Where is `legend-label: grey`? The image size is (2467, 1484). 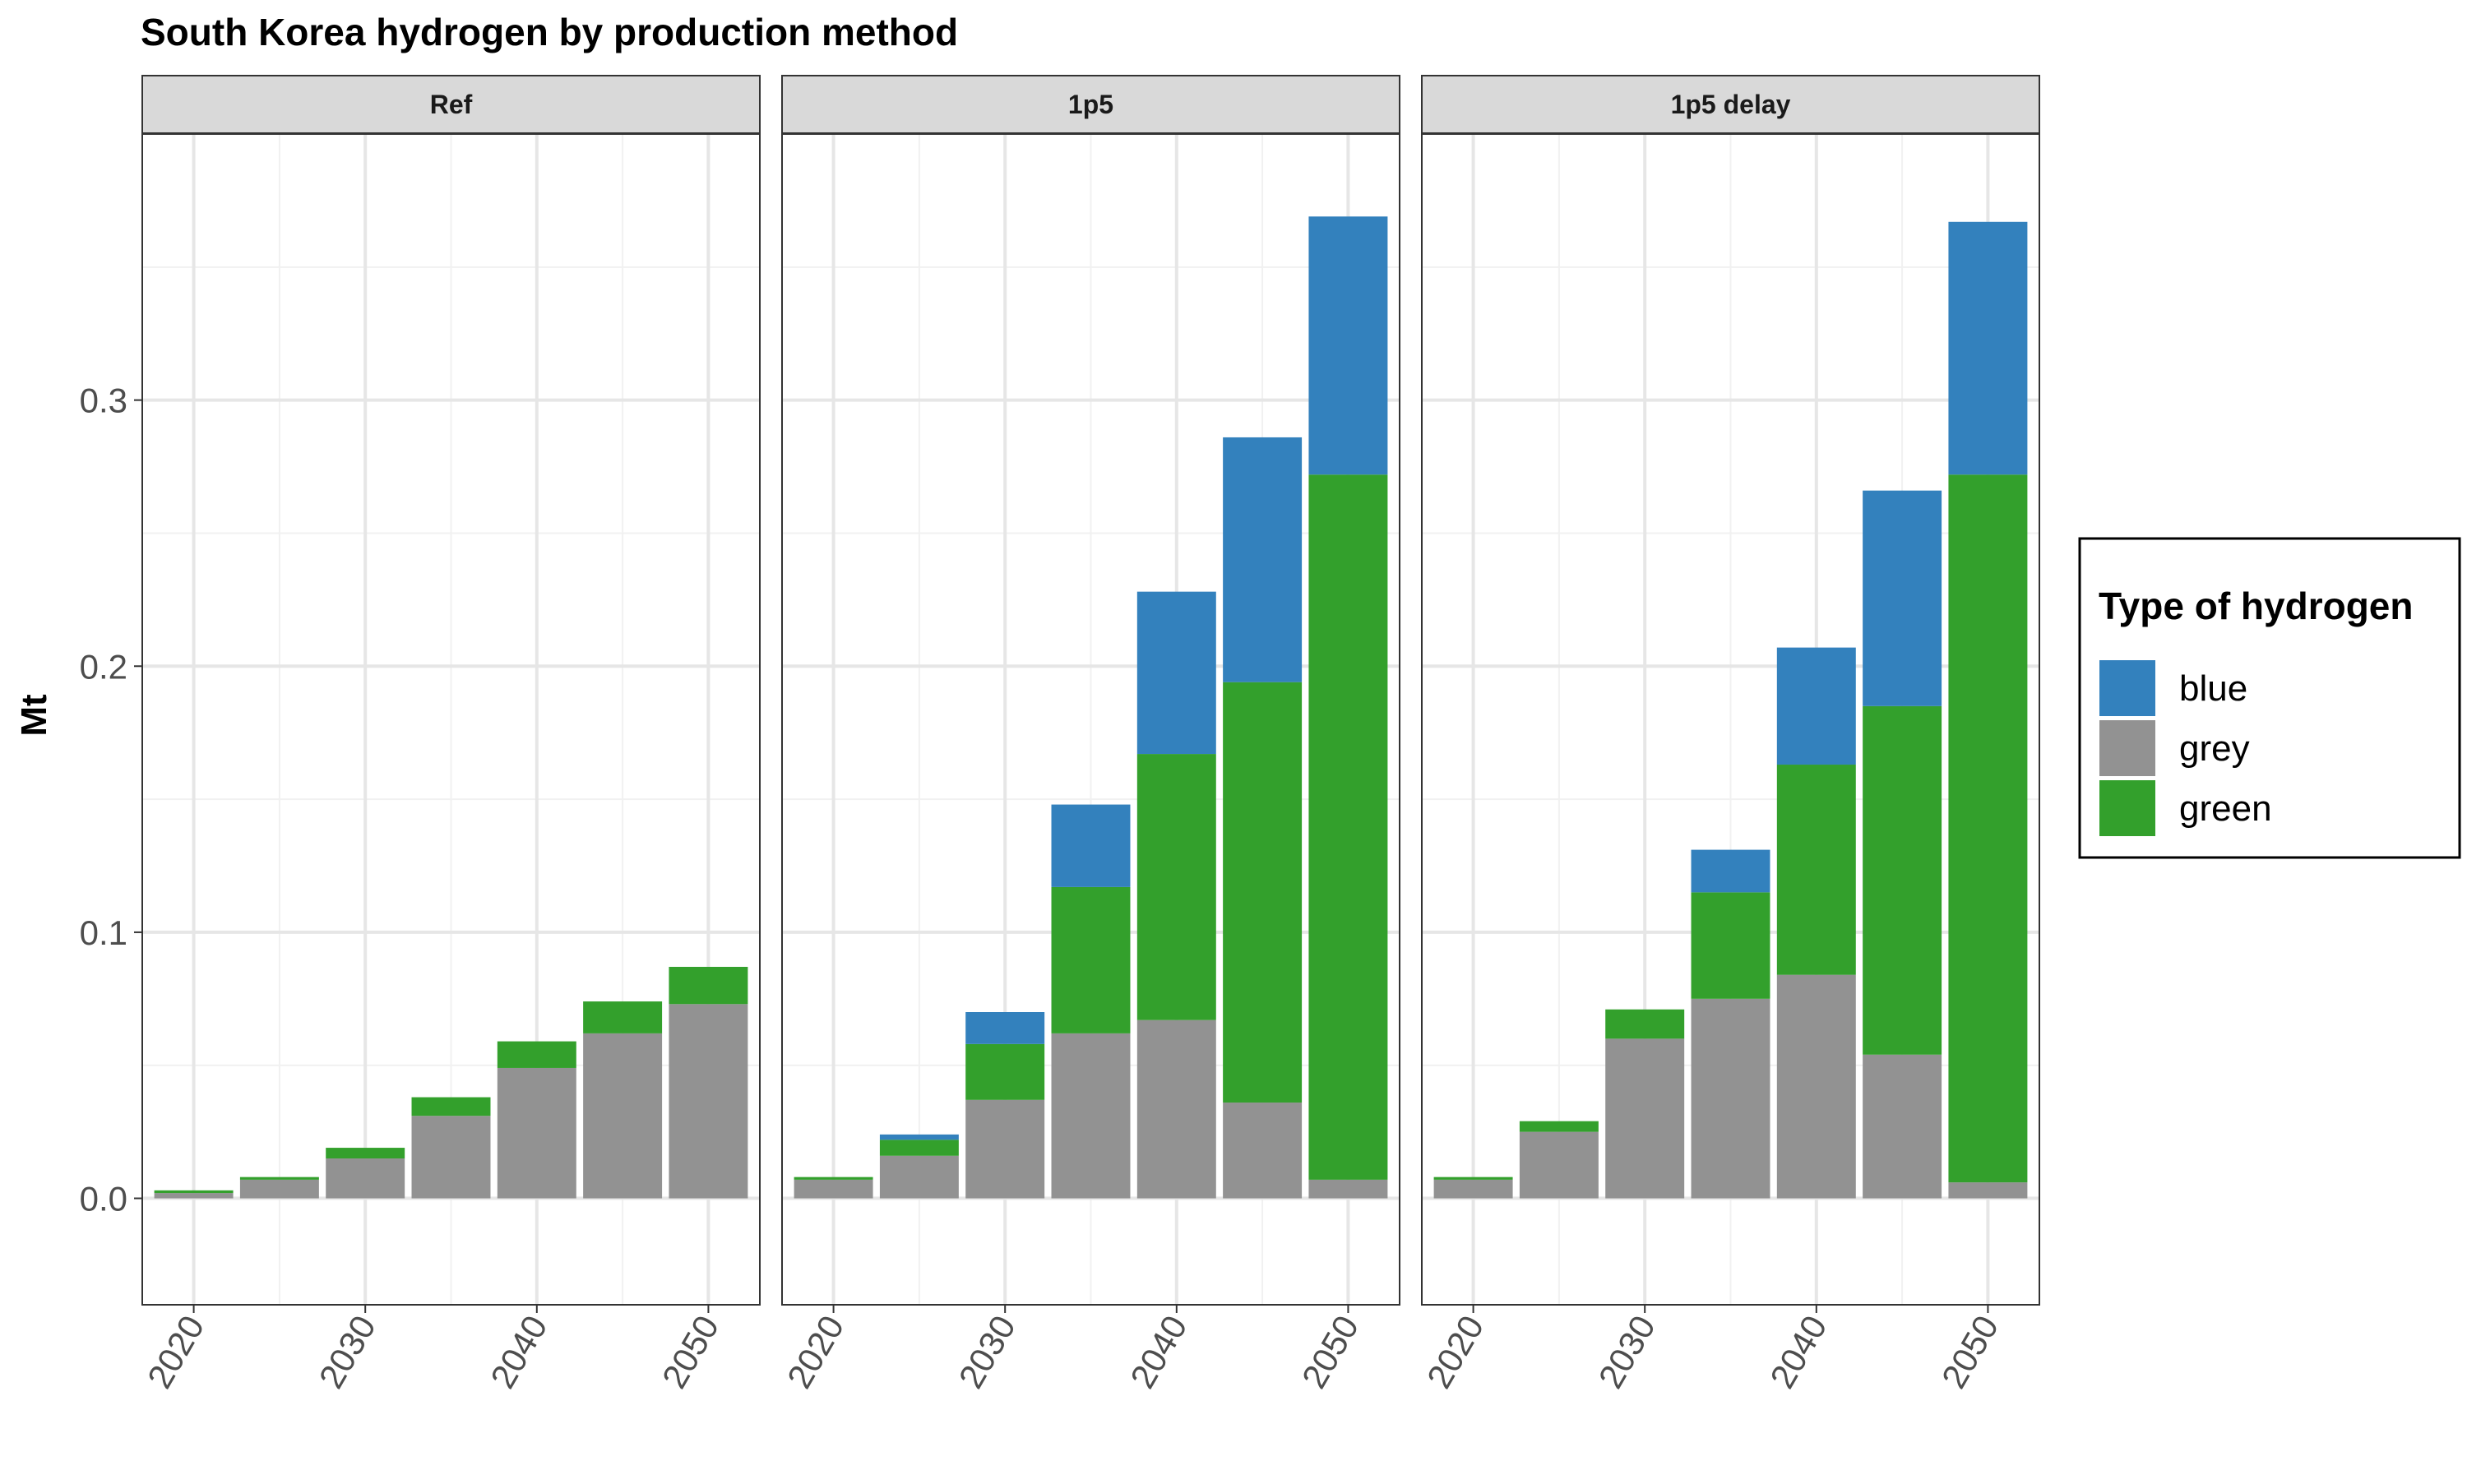 legend-label: grey is located at coordinates (2214, 749).